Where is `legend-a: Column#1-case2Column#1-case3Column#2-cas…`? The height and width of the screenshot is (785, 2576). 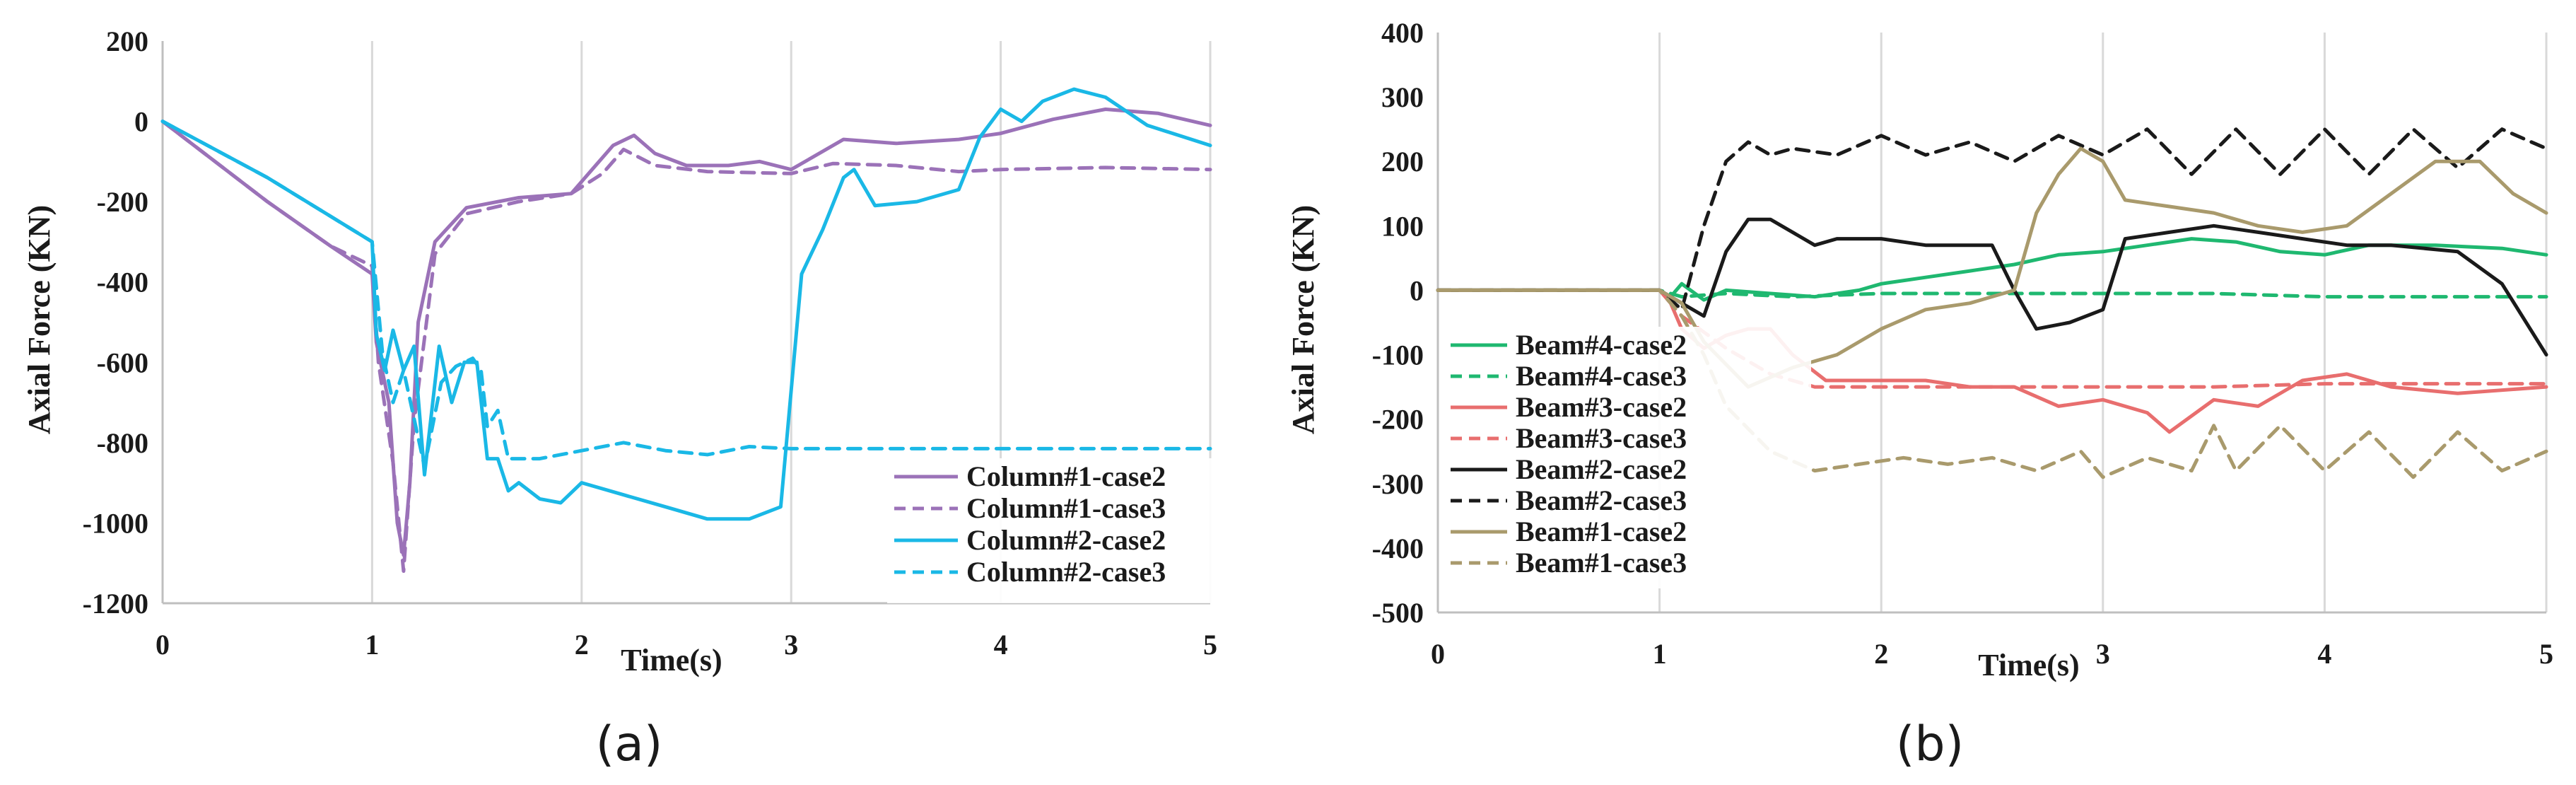 legend-a: Column#1-case2Column#1-case3Column#2-cas… is located at coordinates (1056, 530).